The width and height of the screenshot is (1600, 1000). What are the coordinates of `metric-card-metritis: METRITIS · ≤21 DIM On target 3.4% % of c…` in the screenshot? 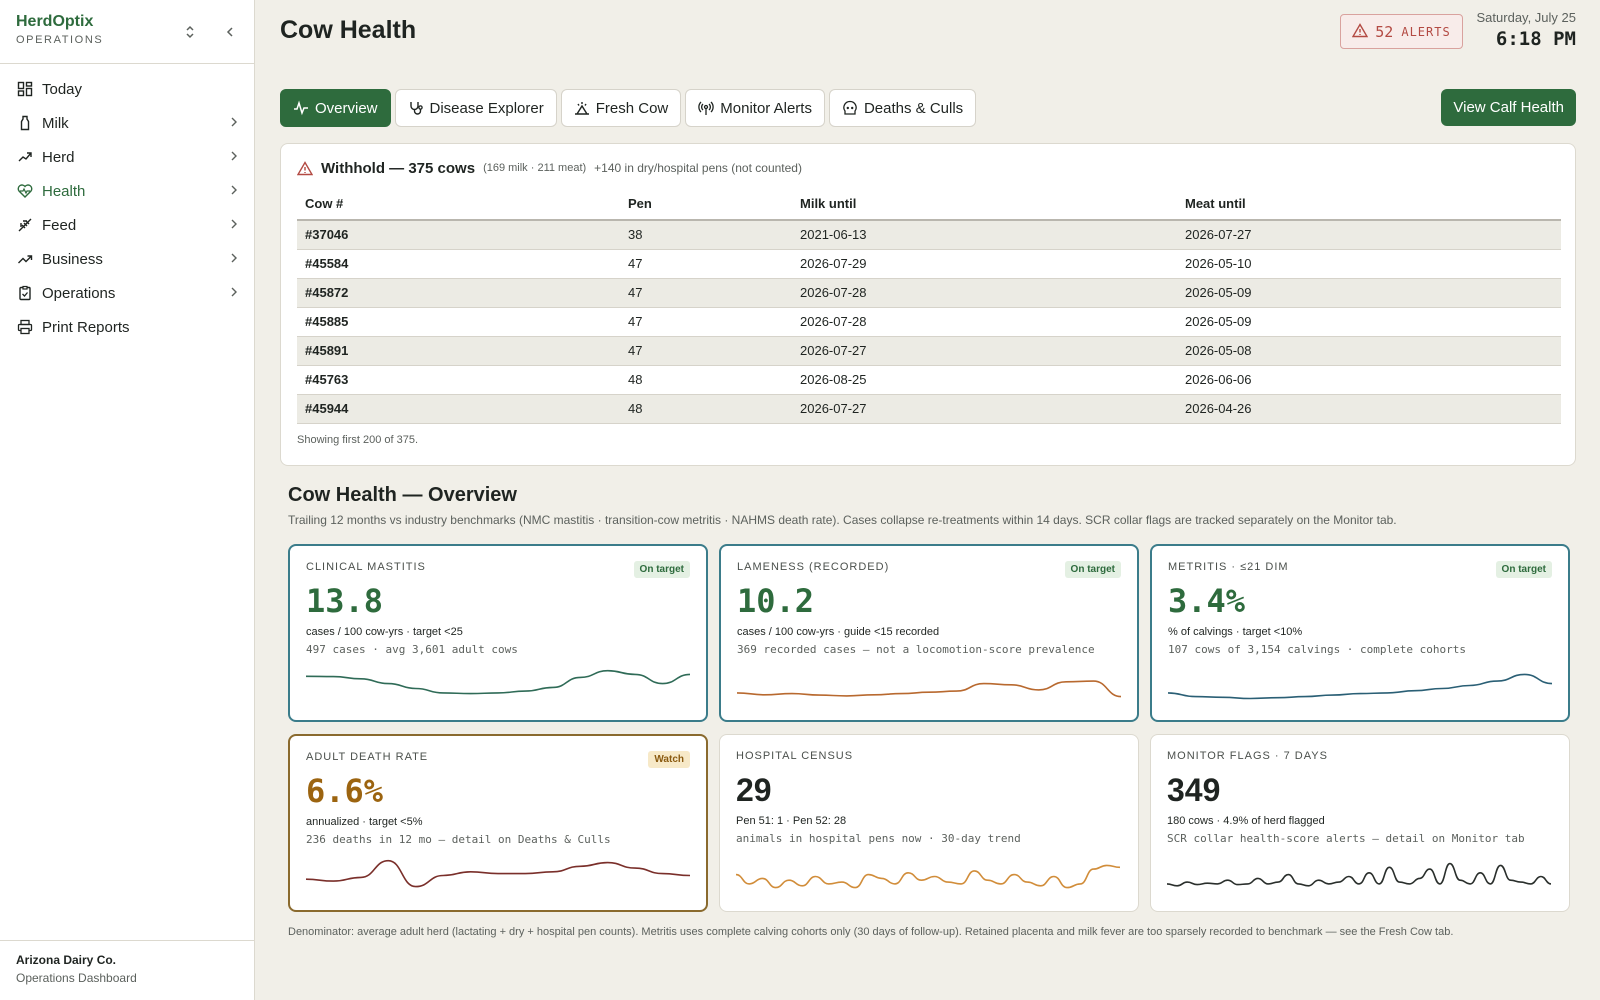 It's located at (1360, 633).